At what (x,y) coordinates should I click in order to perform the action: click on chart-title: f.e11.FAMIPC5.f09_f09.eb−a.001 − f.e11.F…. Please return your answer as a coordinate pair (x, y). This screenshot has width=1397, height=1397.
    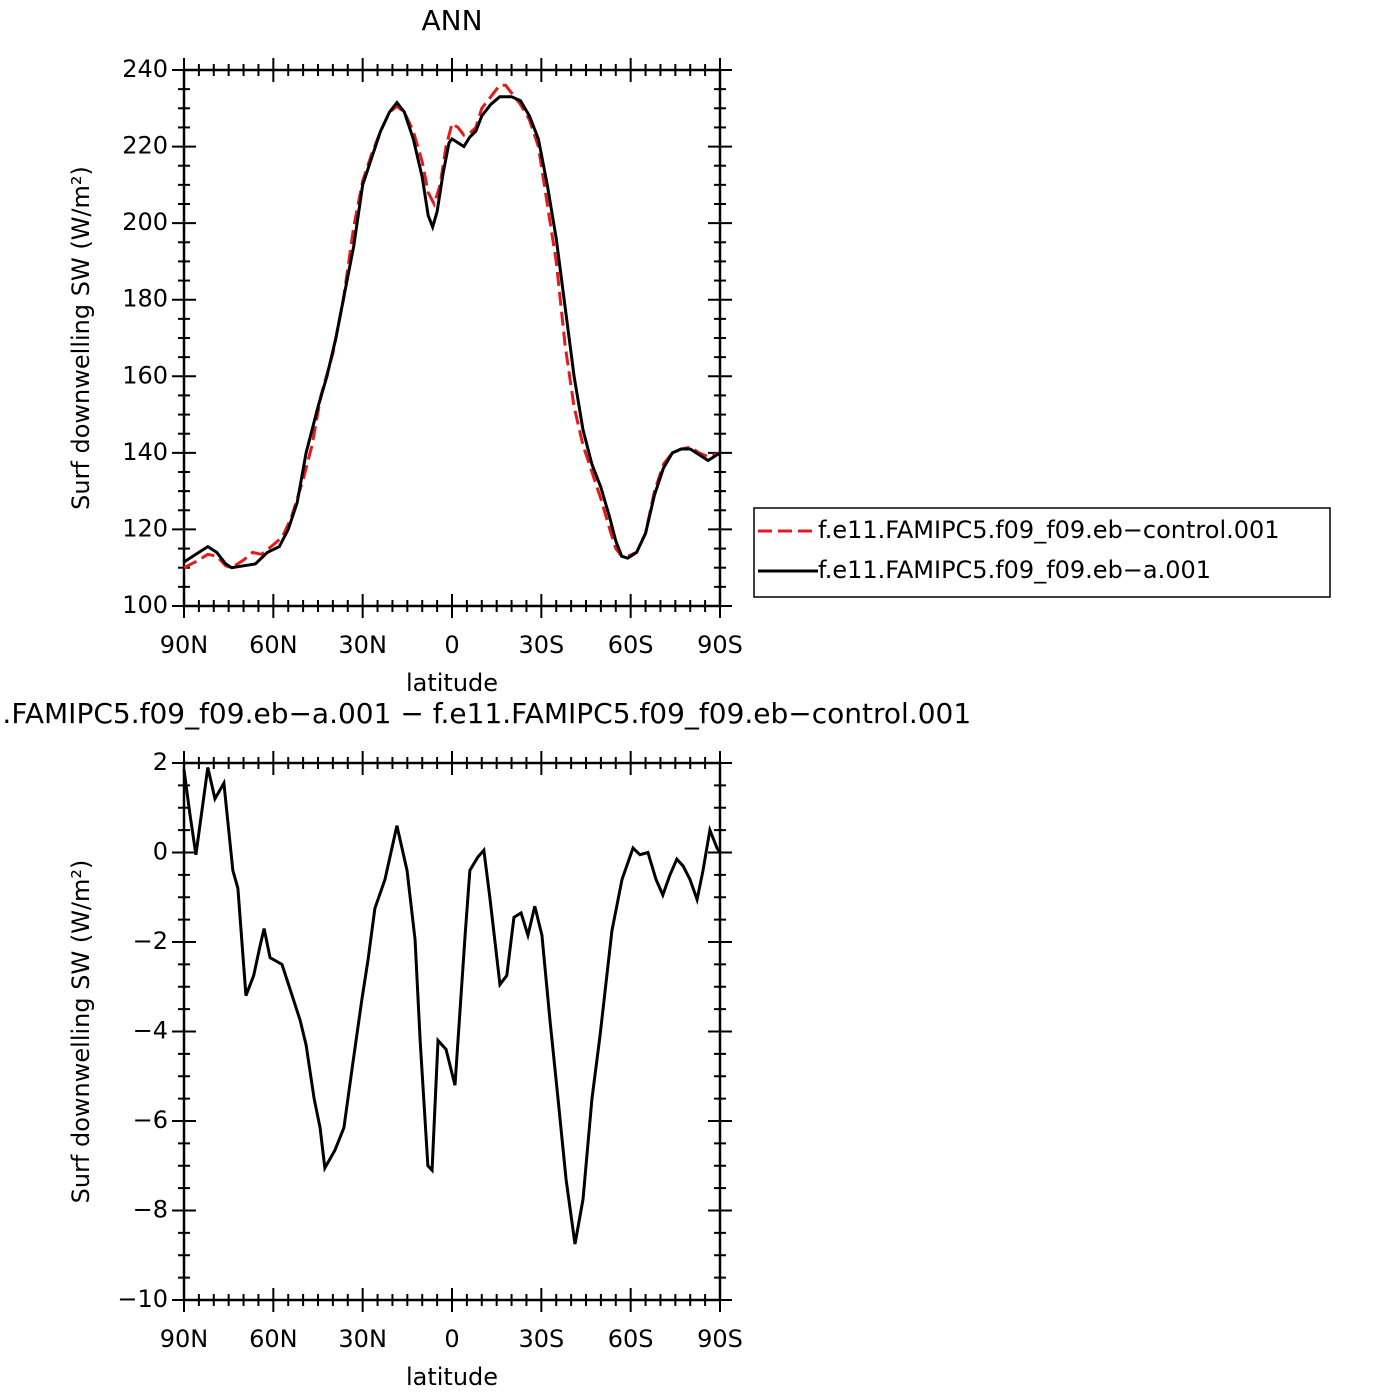
    Looking at the image, I should click on (485, 713).